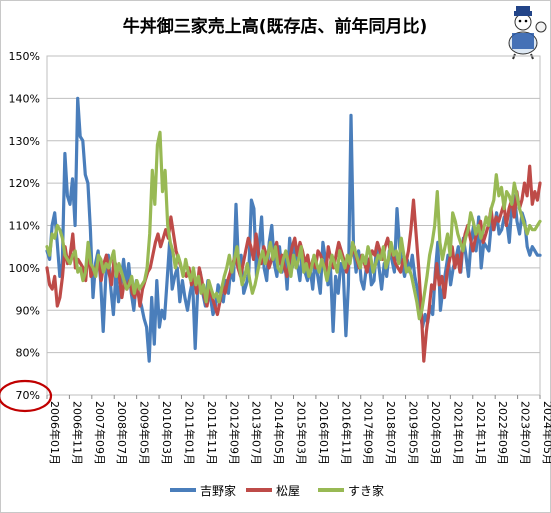 The width and height of the screenshot is (551, 513). What do you see at coordinates (212, 433) in the screenshot?
I see `x-tick-label: 2011年11月` at bounding box center [212, 433].